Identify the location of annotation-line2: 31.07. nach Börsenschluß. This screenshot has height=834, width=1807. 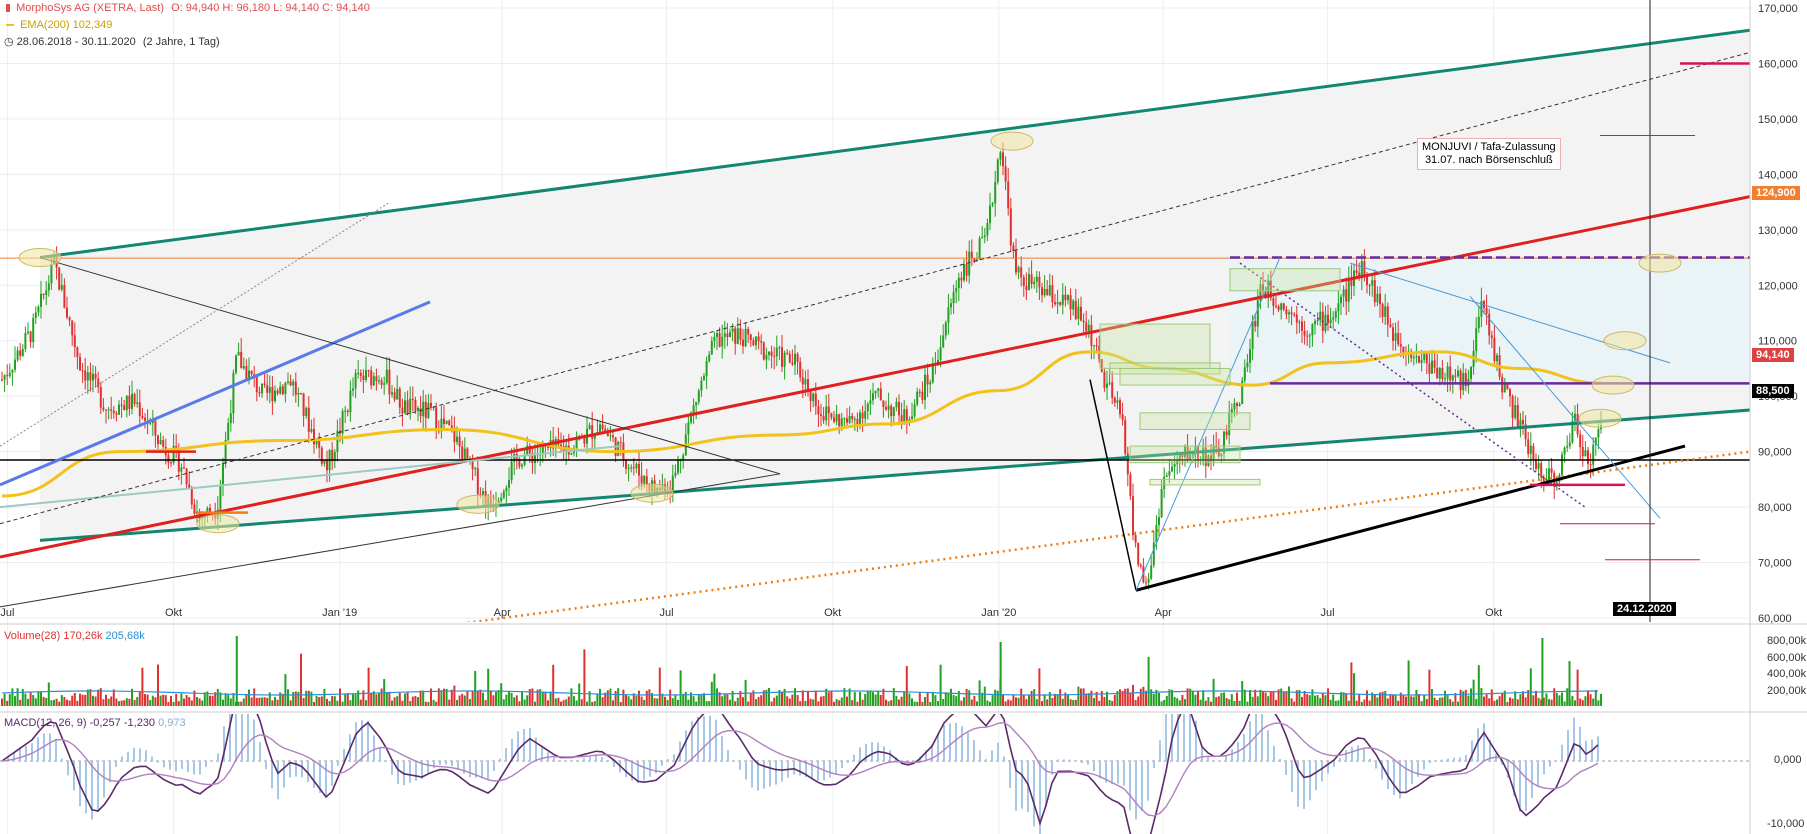
(1488, 160).